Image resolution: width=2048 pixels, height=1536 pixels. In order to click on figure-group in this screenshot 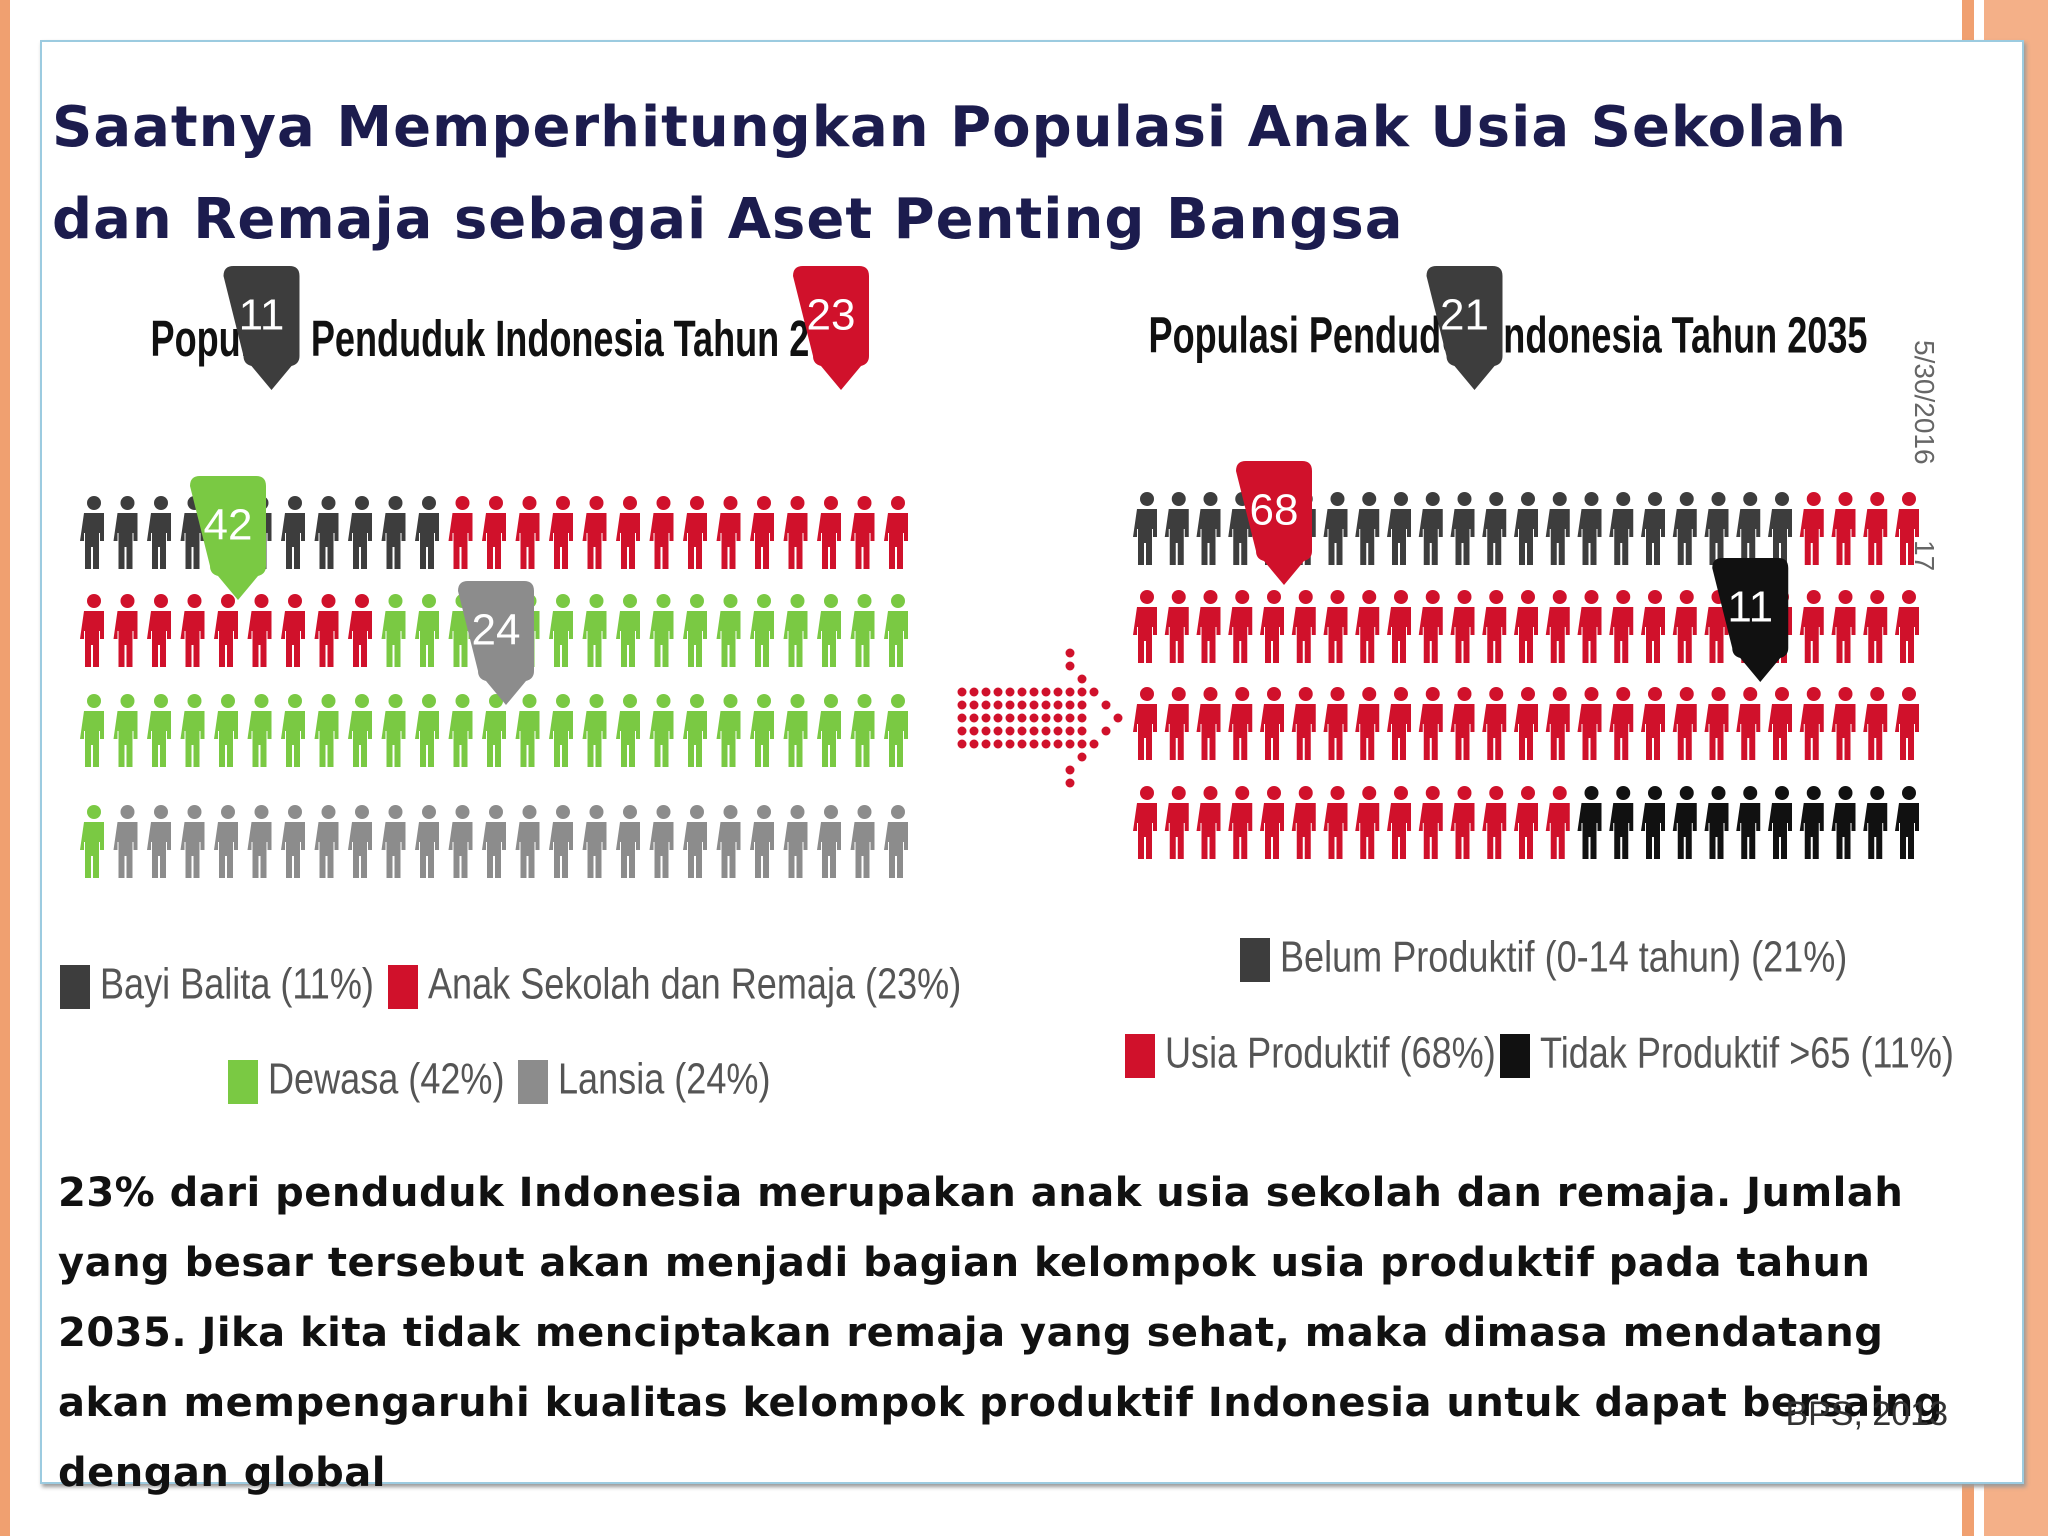, I will do `click(494, 581)`.